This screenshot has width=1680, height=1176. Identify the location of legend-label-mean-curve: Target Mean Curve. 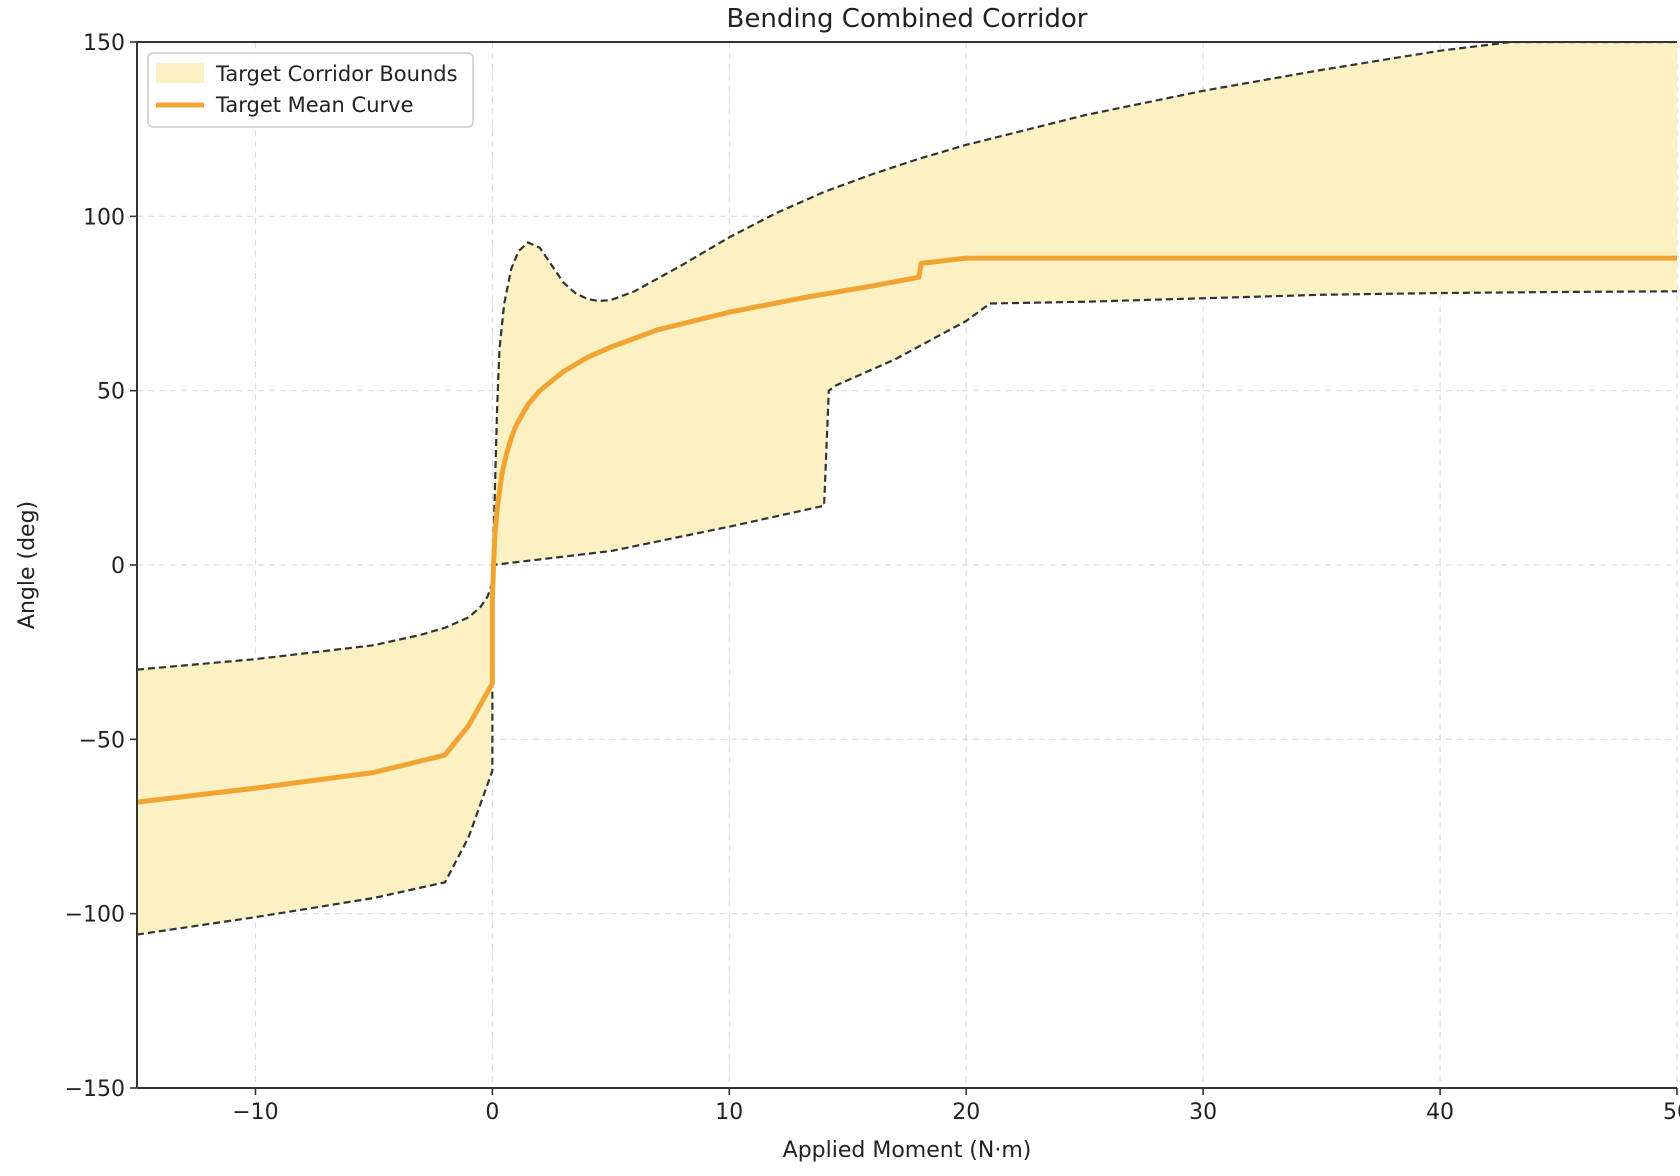
(314, 105).